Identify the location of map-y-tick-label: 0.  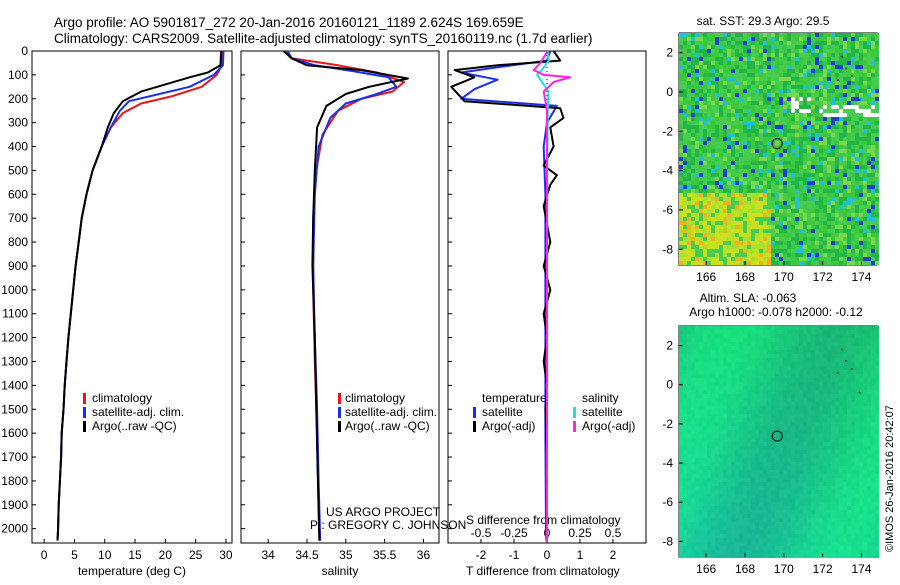
(669, 92).